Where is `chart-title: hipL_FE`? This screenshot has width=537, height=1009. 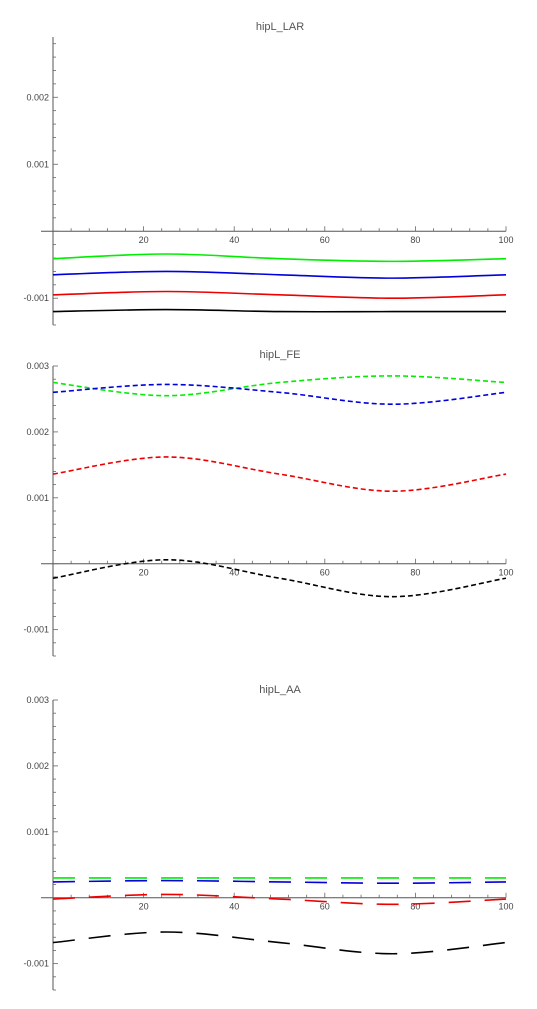 chart-title: hipL_FE is located at coordinates (280, 355).